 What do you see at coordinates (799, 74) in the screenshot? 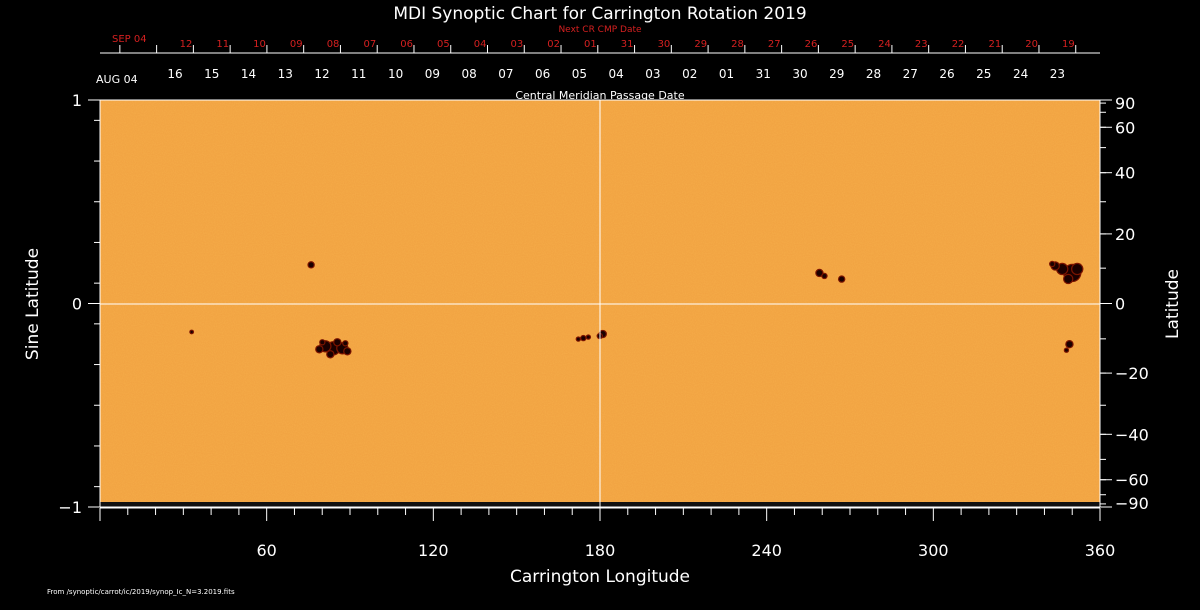
I see `cmp-date-label: 30` at bounding box center [799, 74].